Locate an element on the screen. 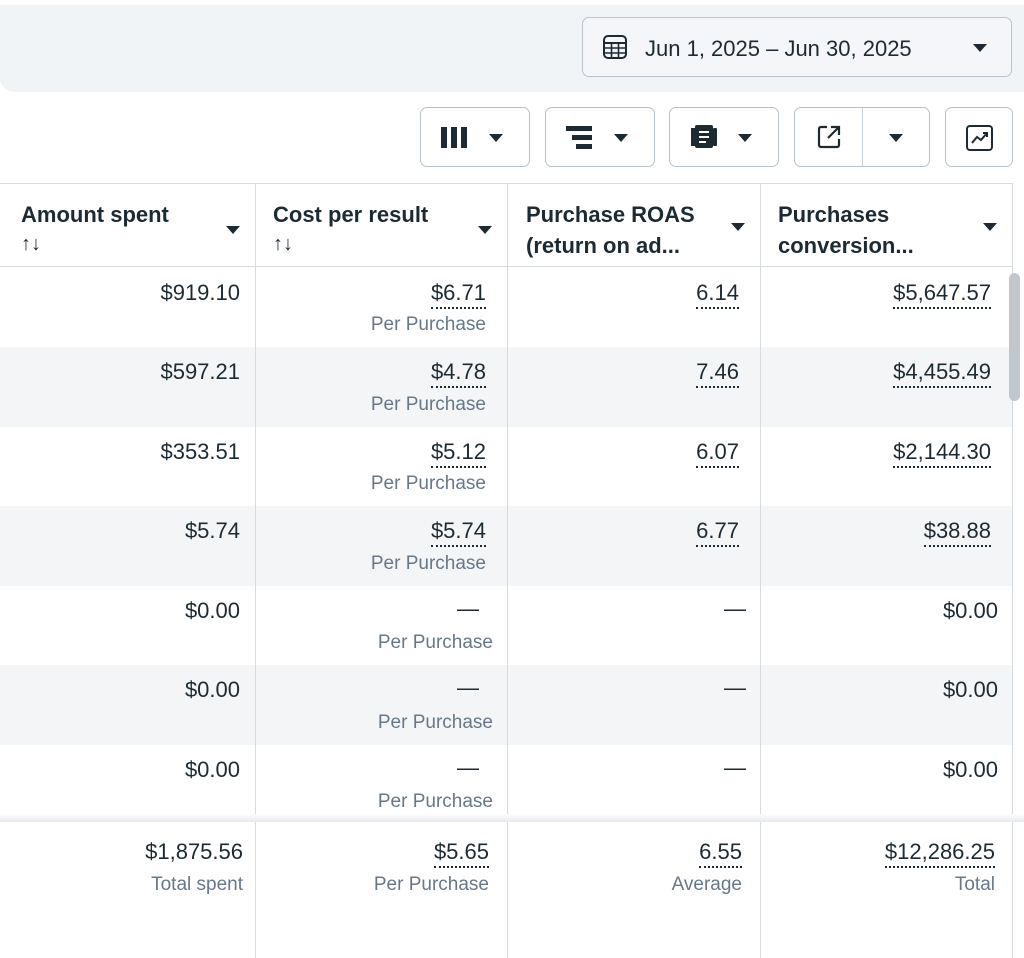 This screenshot has width=1024, height=958. view-charts-button is located at coordinates (979, 137).